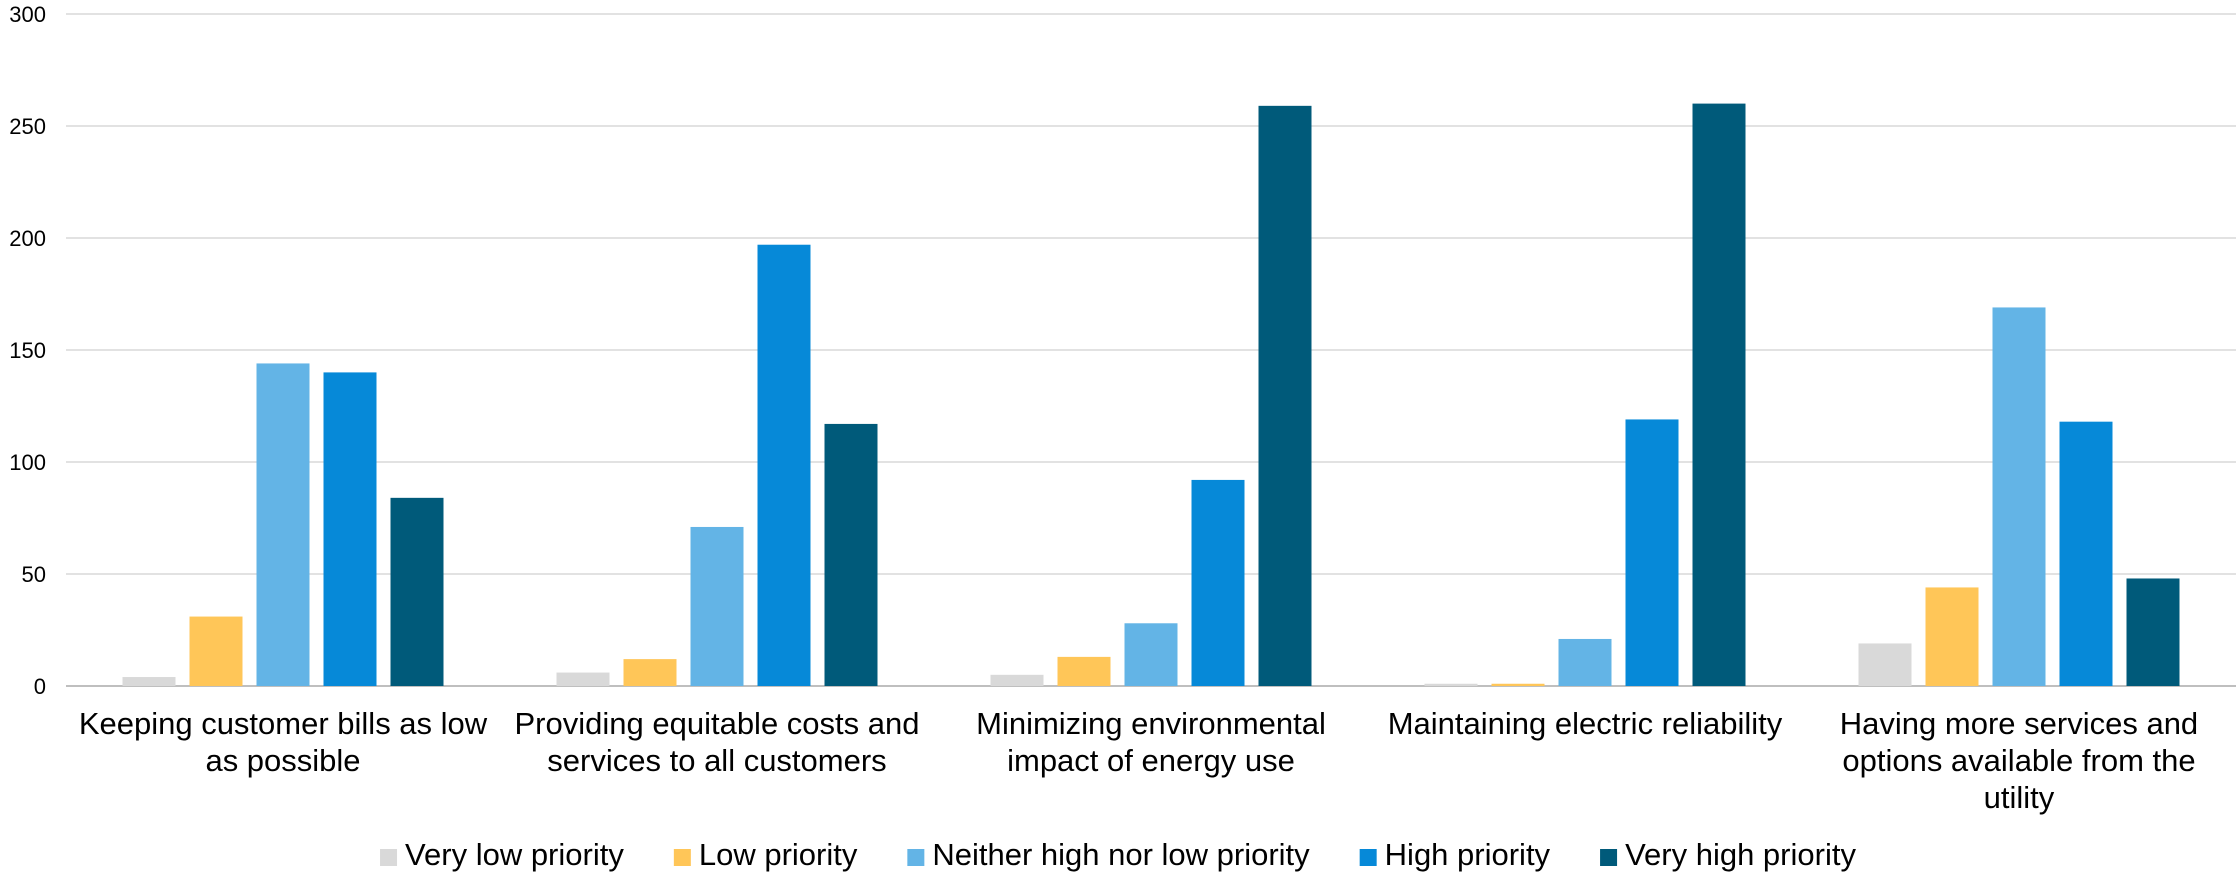 The height and width of the screenshot is (875, 2236). Describe the element at coordinates (216, 651) in the screenshot. I see `bar-1-low-priority` at that location.